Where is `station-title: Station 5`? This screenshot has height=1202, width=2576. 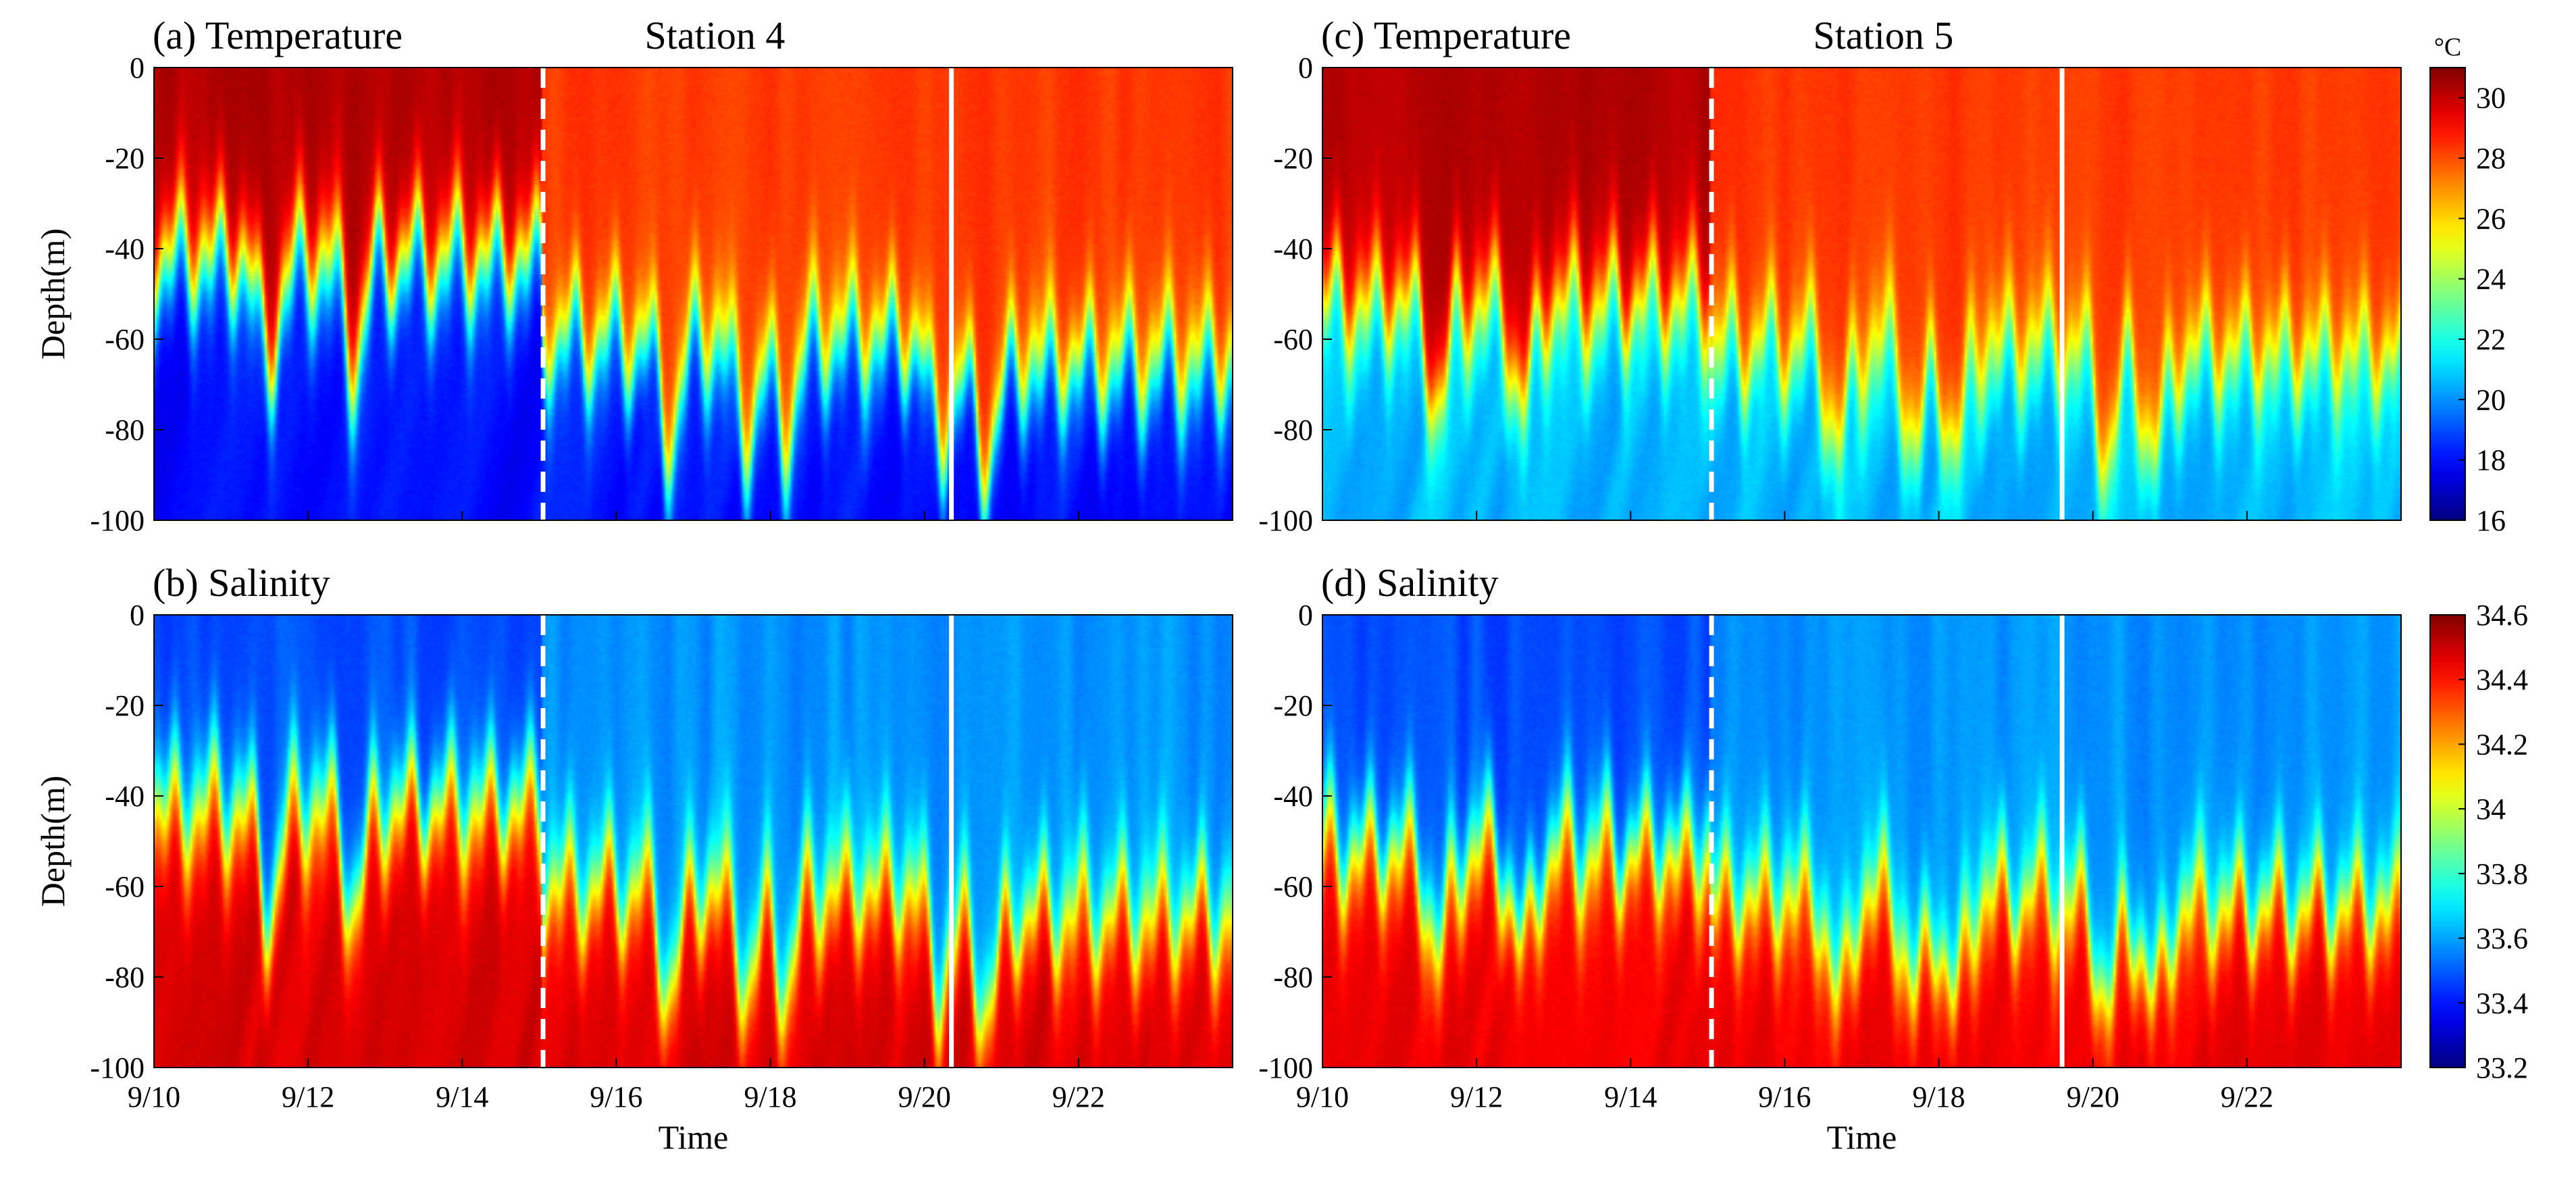
station-title: Station 5 is located at coordinates (1883, 35).